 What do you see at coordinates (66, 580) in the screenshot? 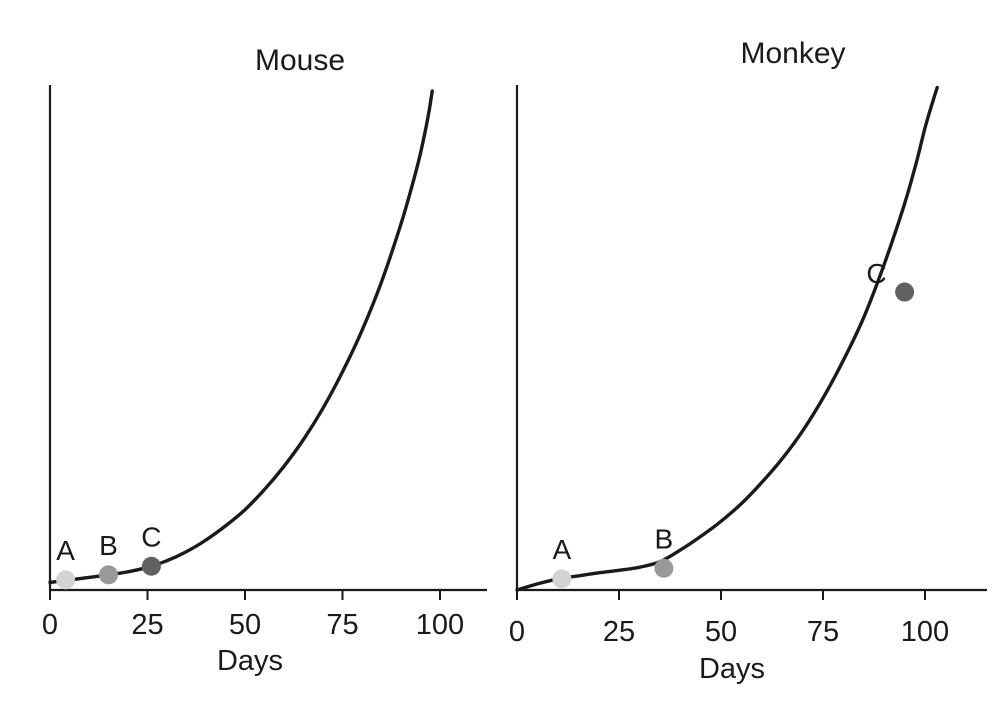
I see `mouse-point-a` at bounding box center [66, 580].